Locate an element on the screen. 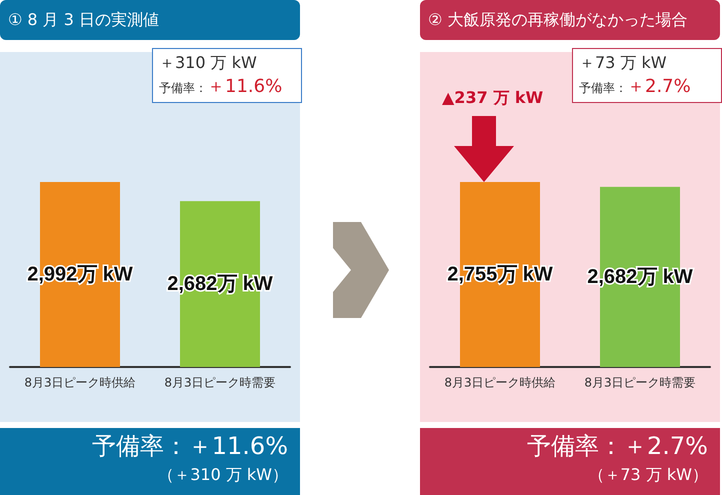 This screenshot has height=495, width=722. text: 予備率：＋2.7% is located at coordinates (617, 446).